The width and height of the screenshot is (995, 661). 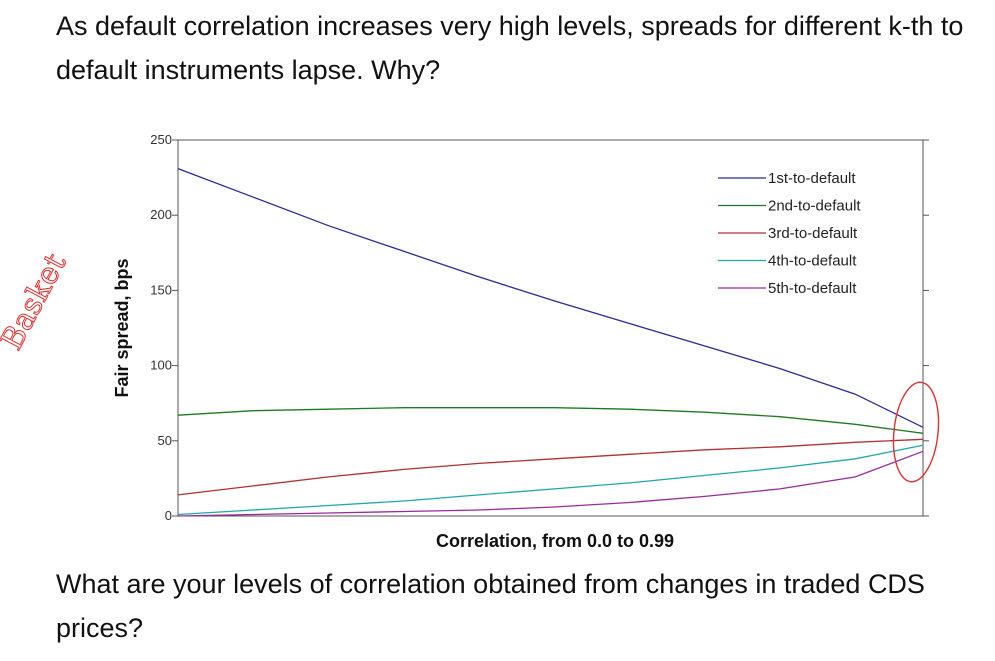 What do you see at coordinates (814, 206) in the screenshot?
I see `legend-label-2: 2nd-to-default` at bounding box center [814, 206].